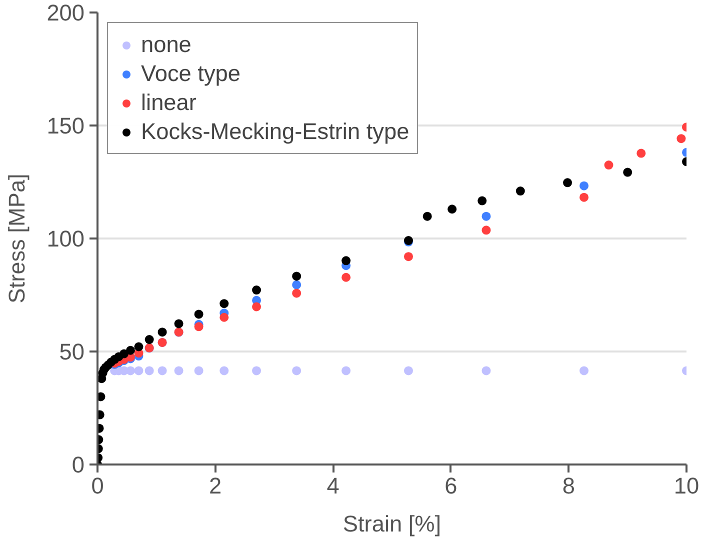  Describe the element at coordinates (333, 485) in the screenshot. I see `x-tick-label: 4` at that location.